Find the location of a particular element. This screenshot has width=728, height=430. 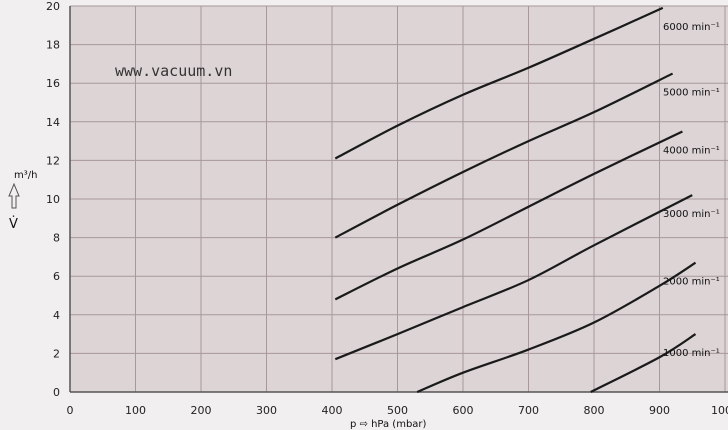

y-tick-label: 20 is located at coordinates (53, 6).